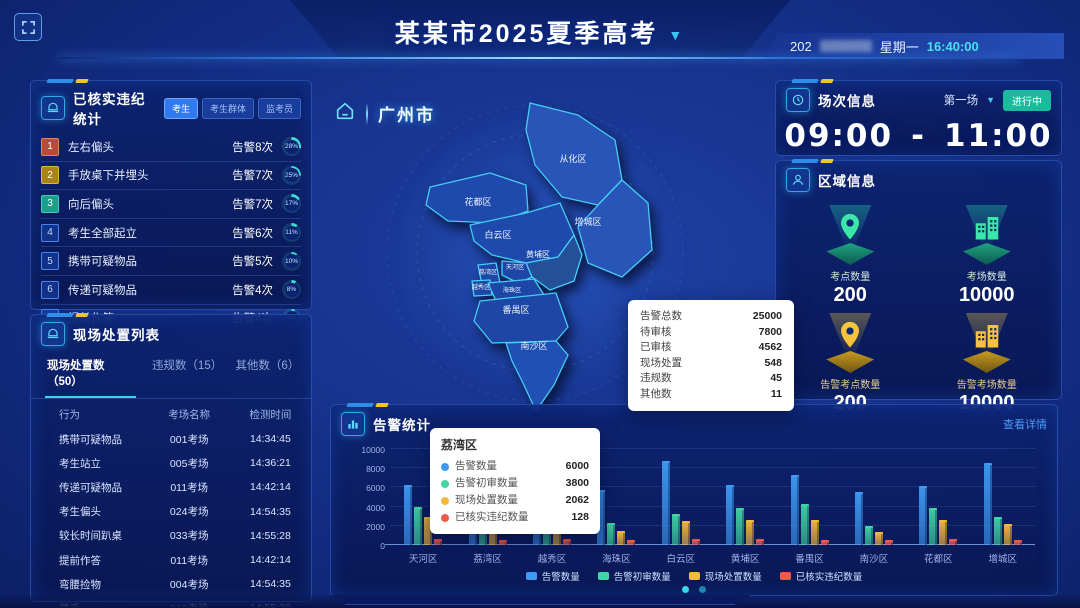  I want to click on district-label: 增城区, so click(587, 221).